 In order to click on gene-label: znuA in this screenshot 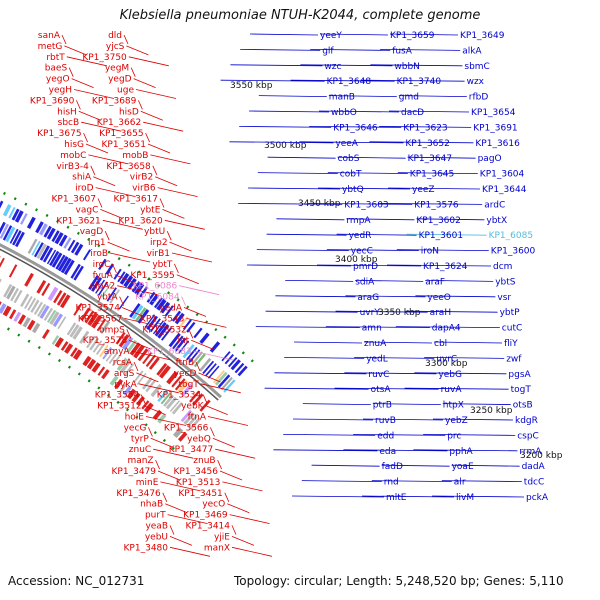, I will do `click(375, 344)`.